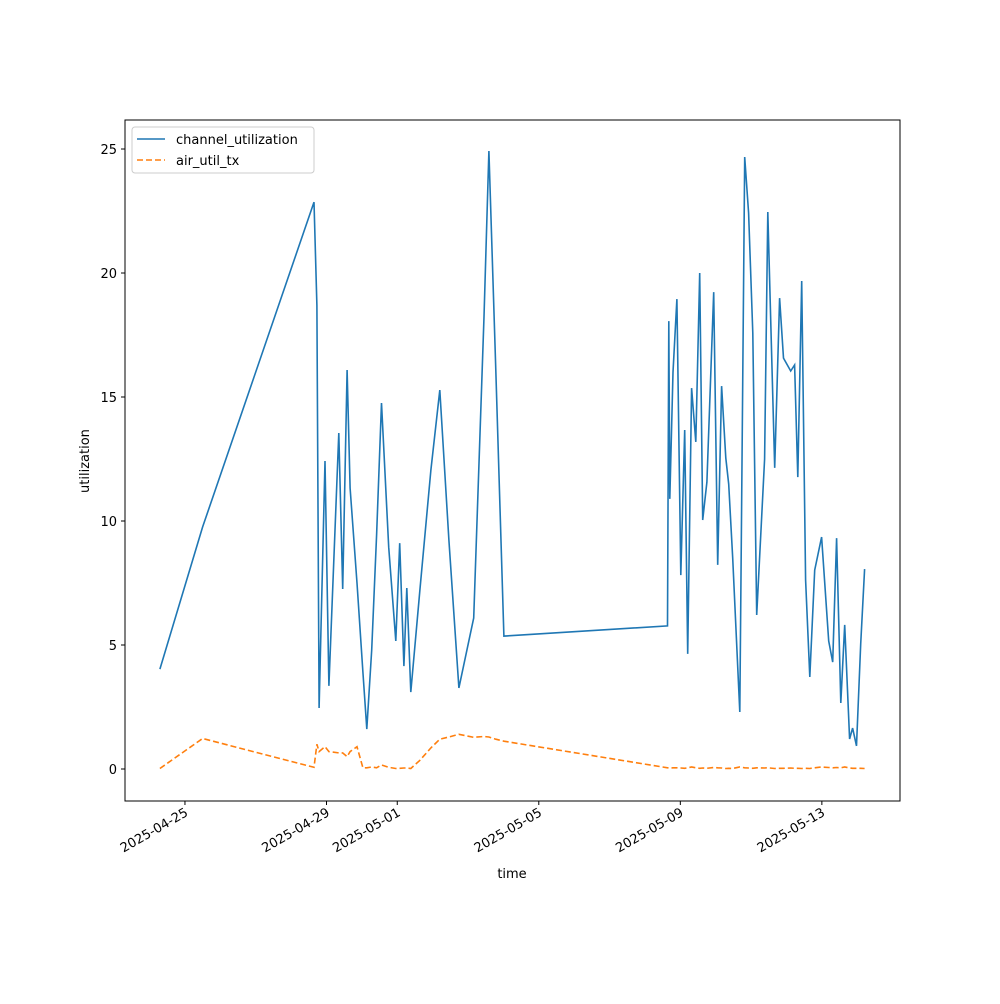  What do you see at coordinates (508, 830) in the screenshot?
I see `x-tick-label: 2025-05-05` at bounding box center [508, 830].